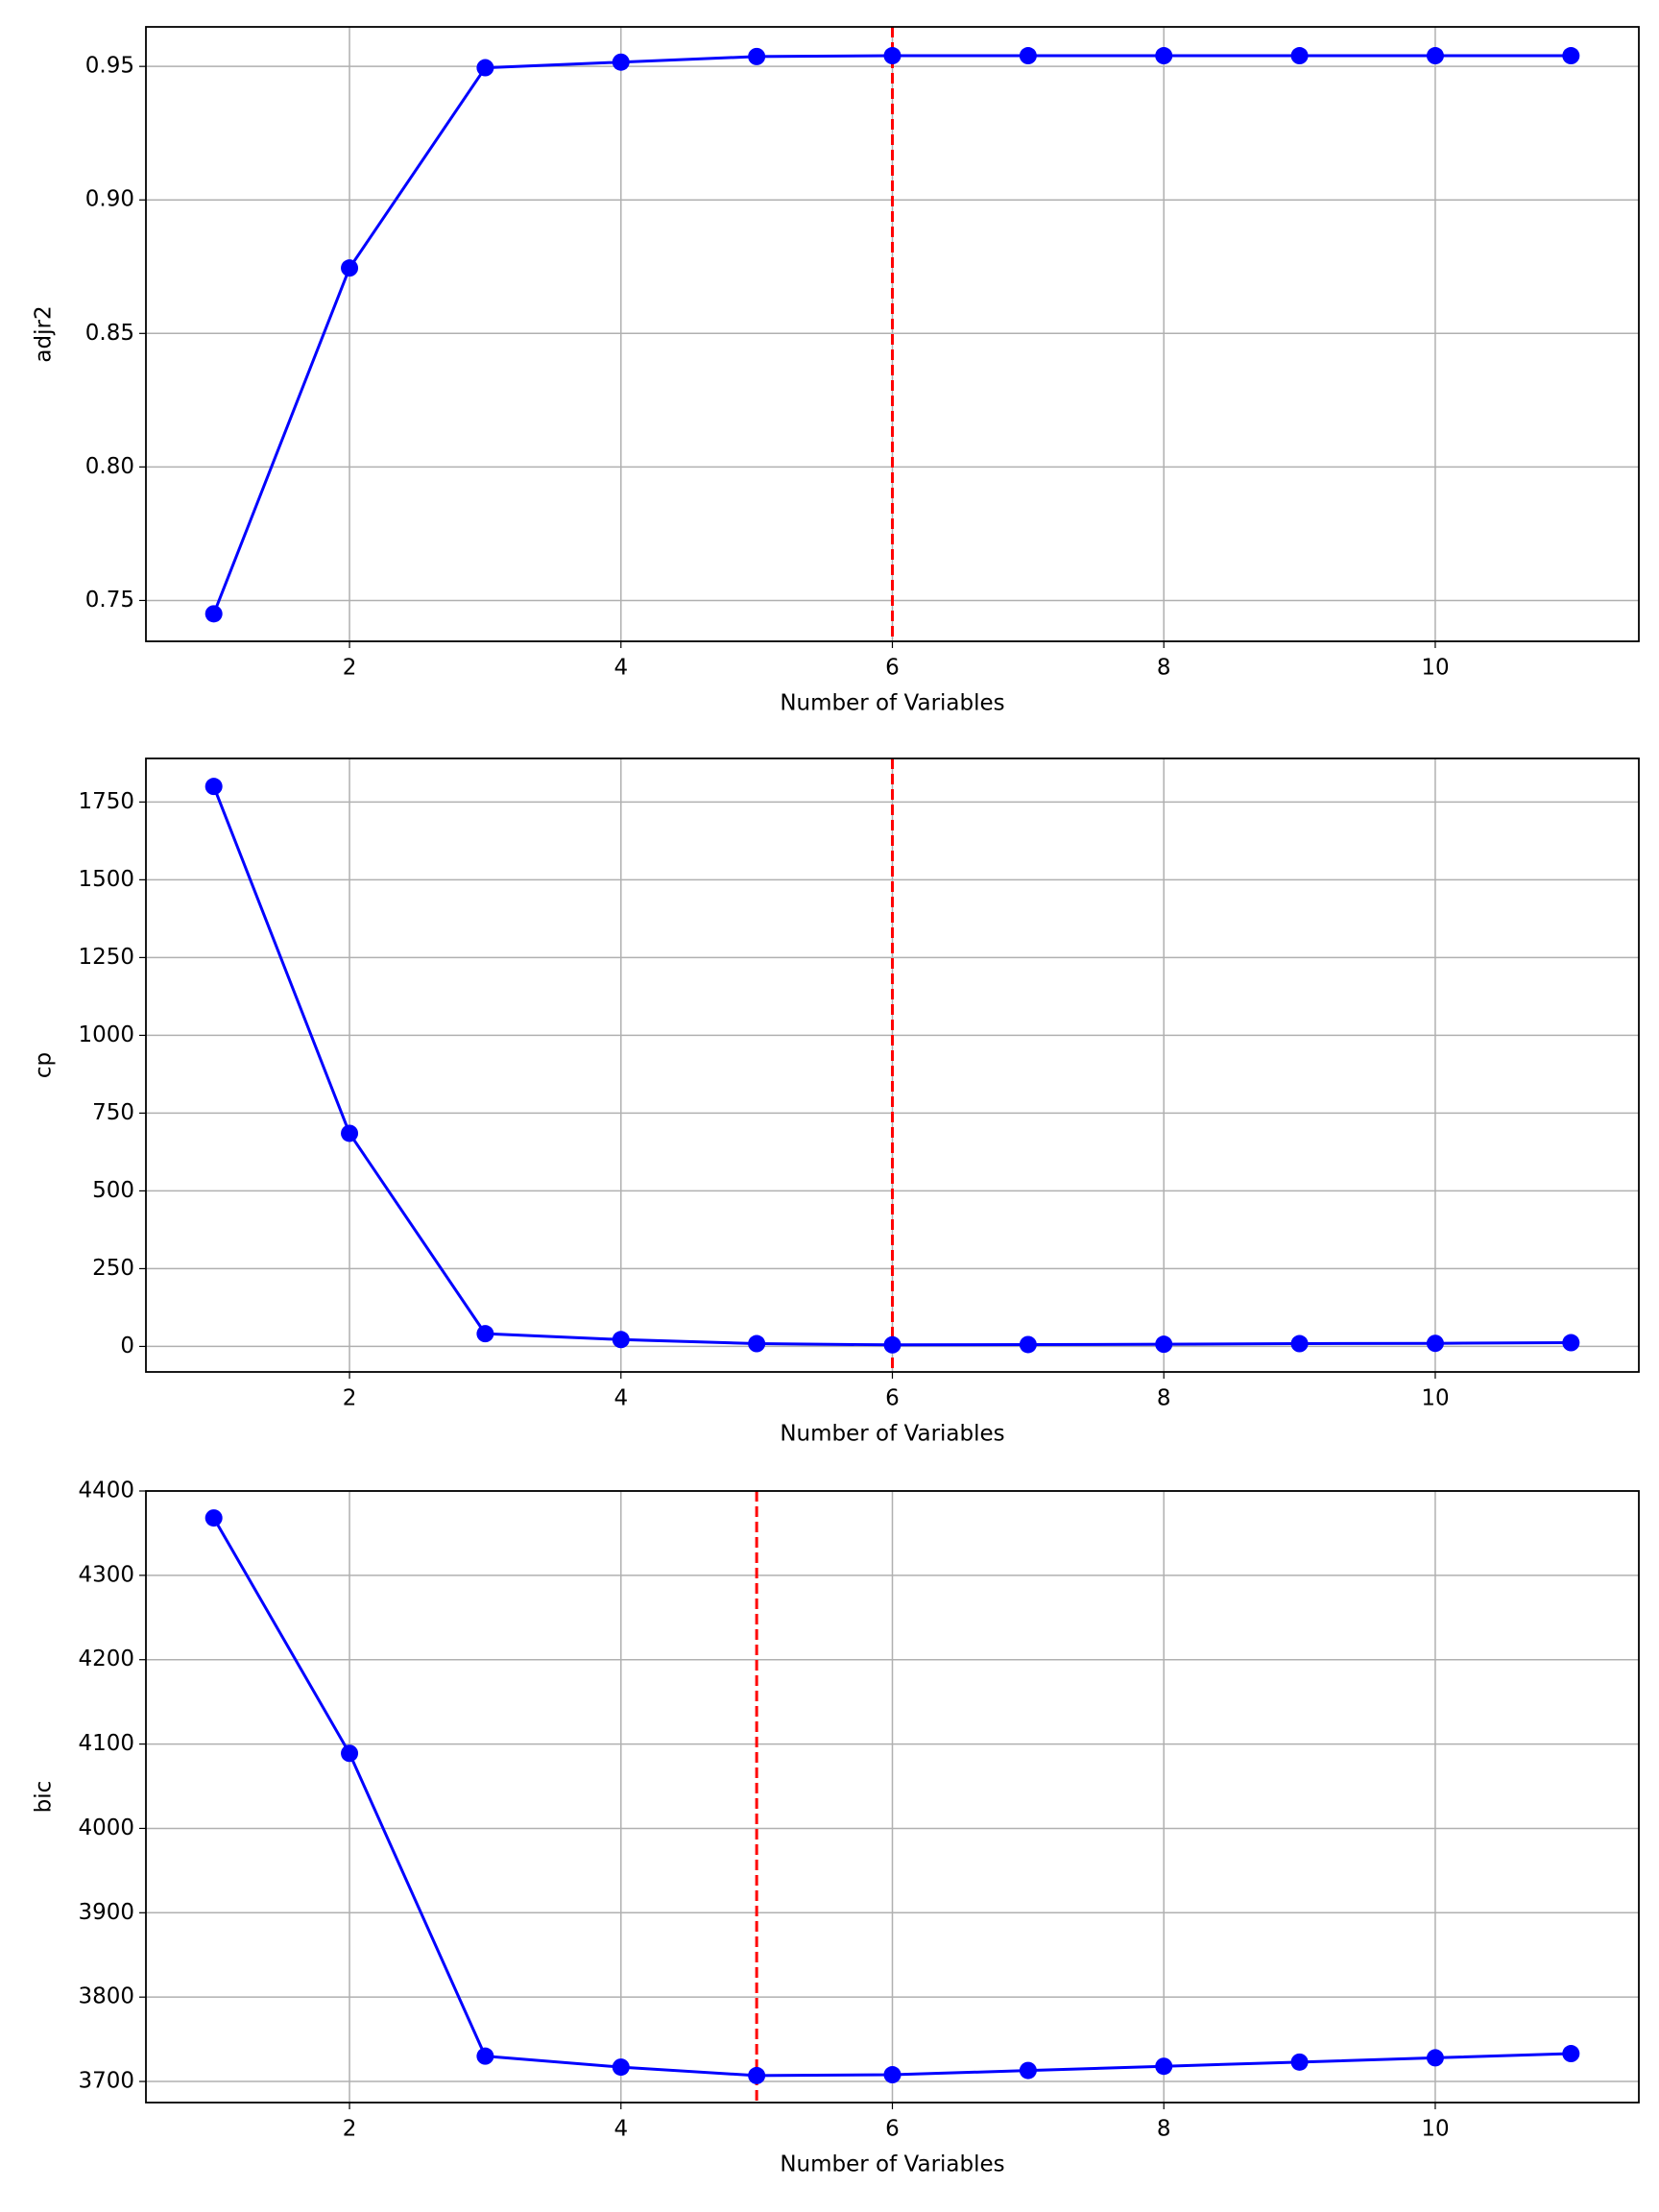  Describe the element at coordinates (106, 1491) in the screenshot. I see `y-tick-label: 4400` at that location.